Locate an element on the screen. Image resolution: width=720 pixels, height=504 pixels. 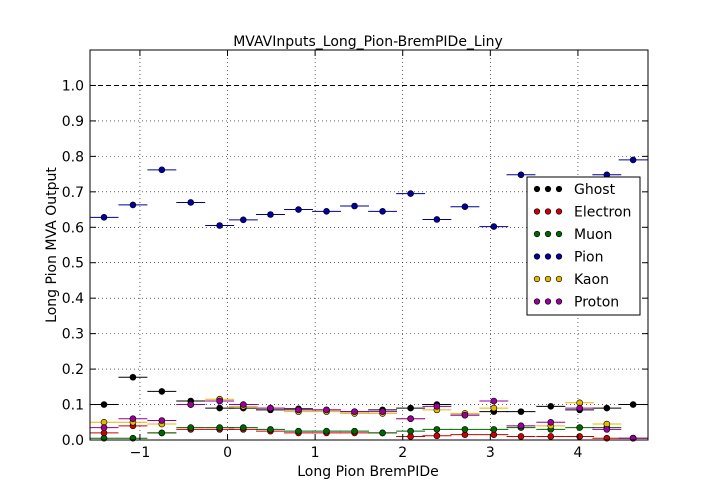
legend-entry-kaon: Kaon is located at coordinates (571, 280).